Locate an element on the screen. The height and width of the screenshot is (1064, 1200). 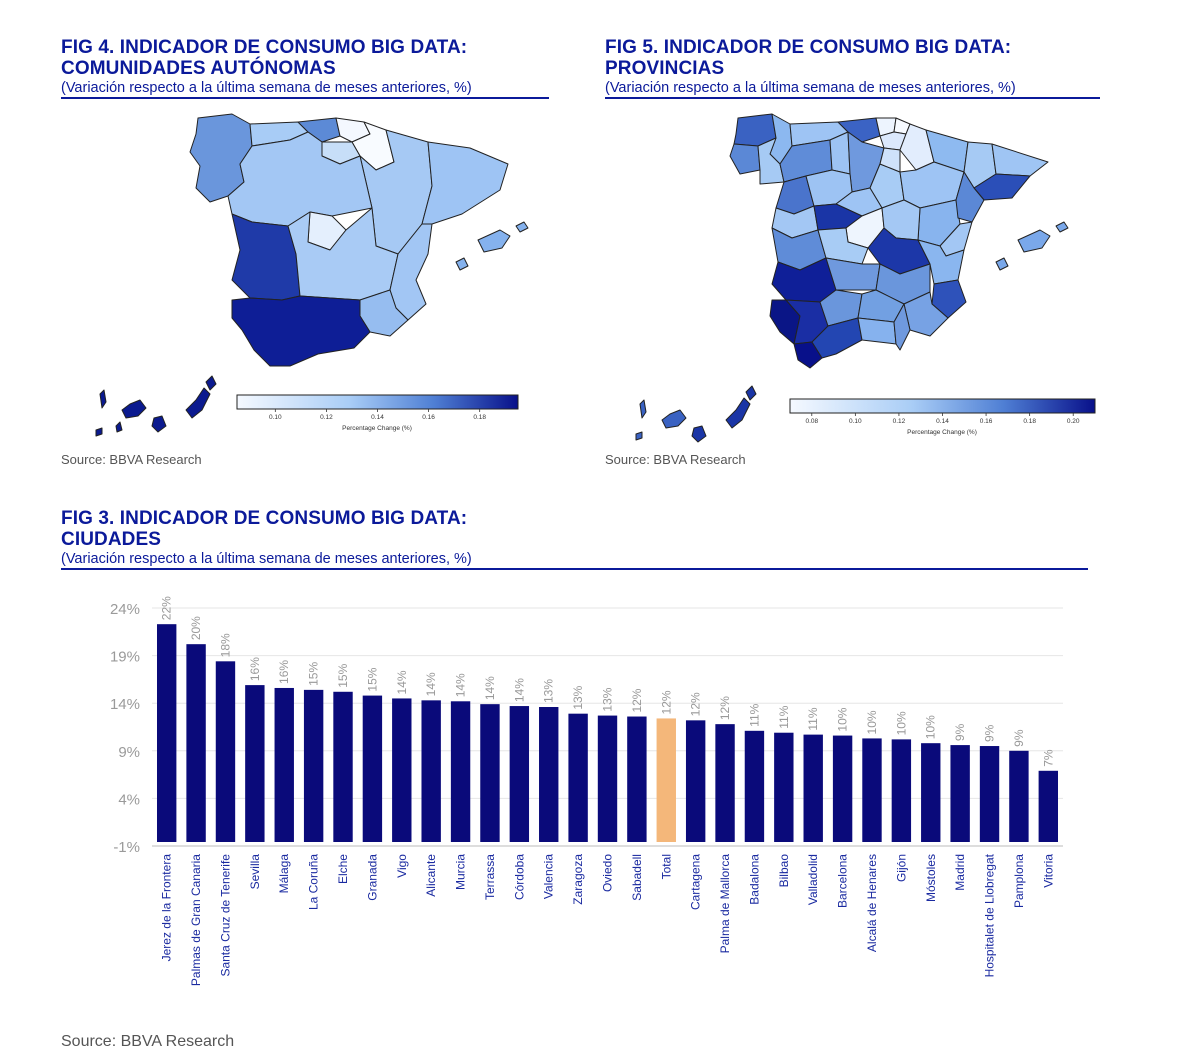
fig5-colorbar-tick: 0.10 is located at coordinates (855, 421).